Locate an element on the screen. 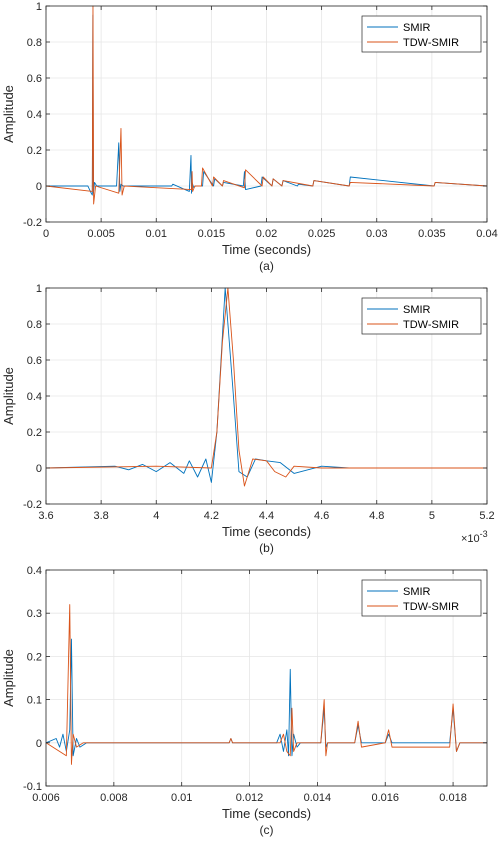  panel-caption: (b) is located at coordinates (266, 548).